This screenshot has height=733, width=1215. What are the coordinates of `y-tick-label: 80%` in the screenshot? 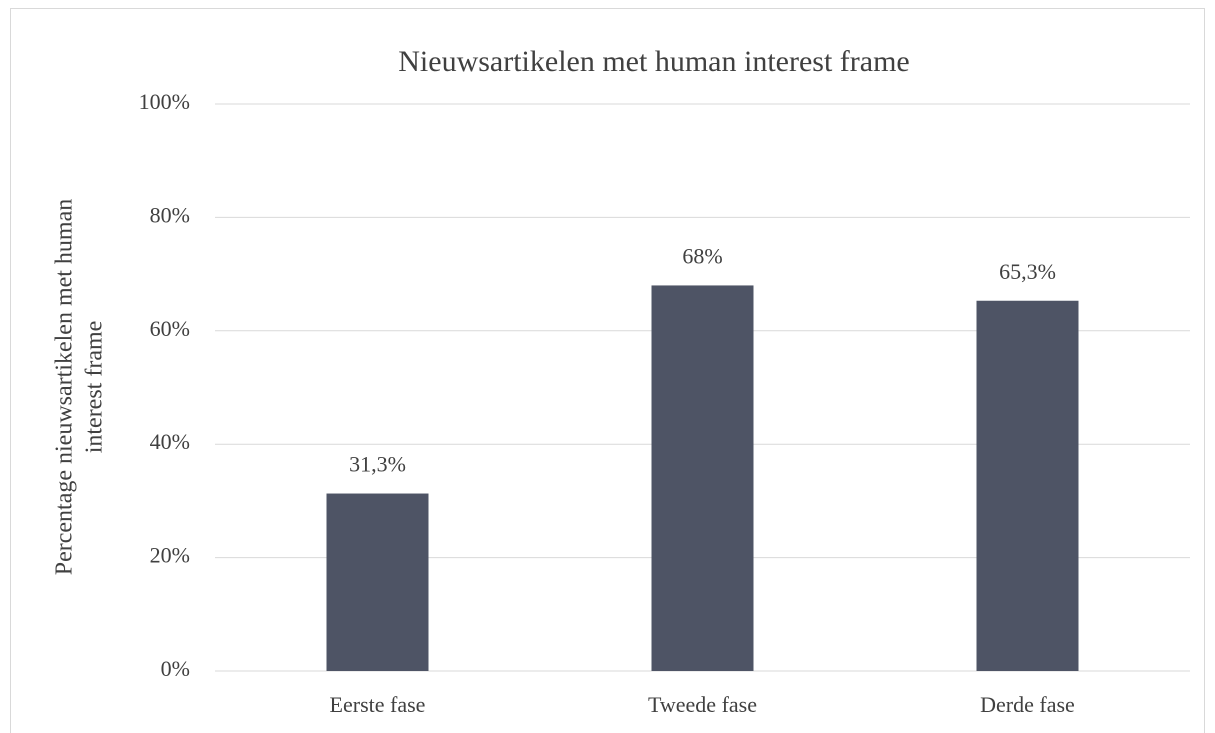 It's located at (170, 214).